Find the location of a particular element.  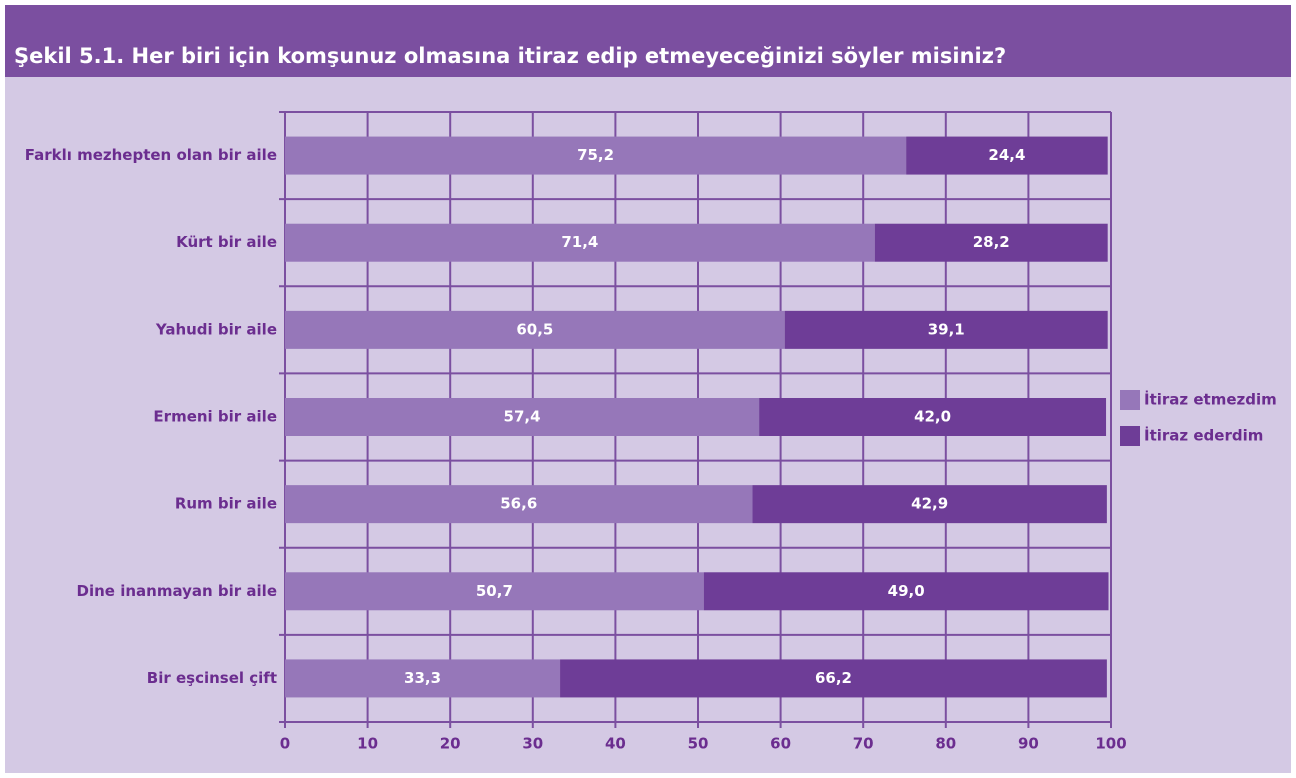

x-tick-label: 30 is located at coordinates (532, 744).